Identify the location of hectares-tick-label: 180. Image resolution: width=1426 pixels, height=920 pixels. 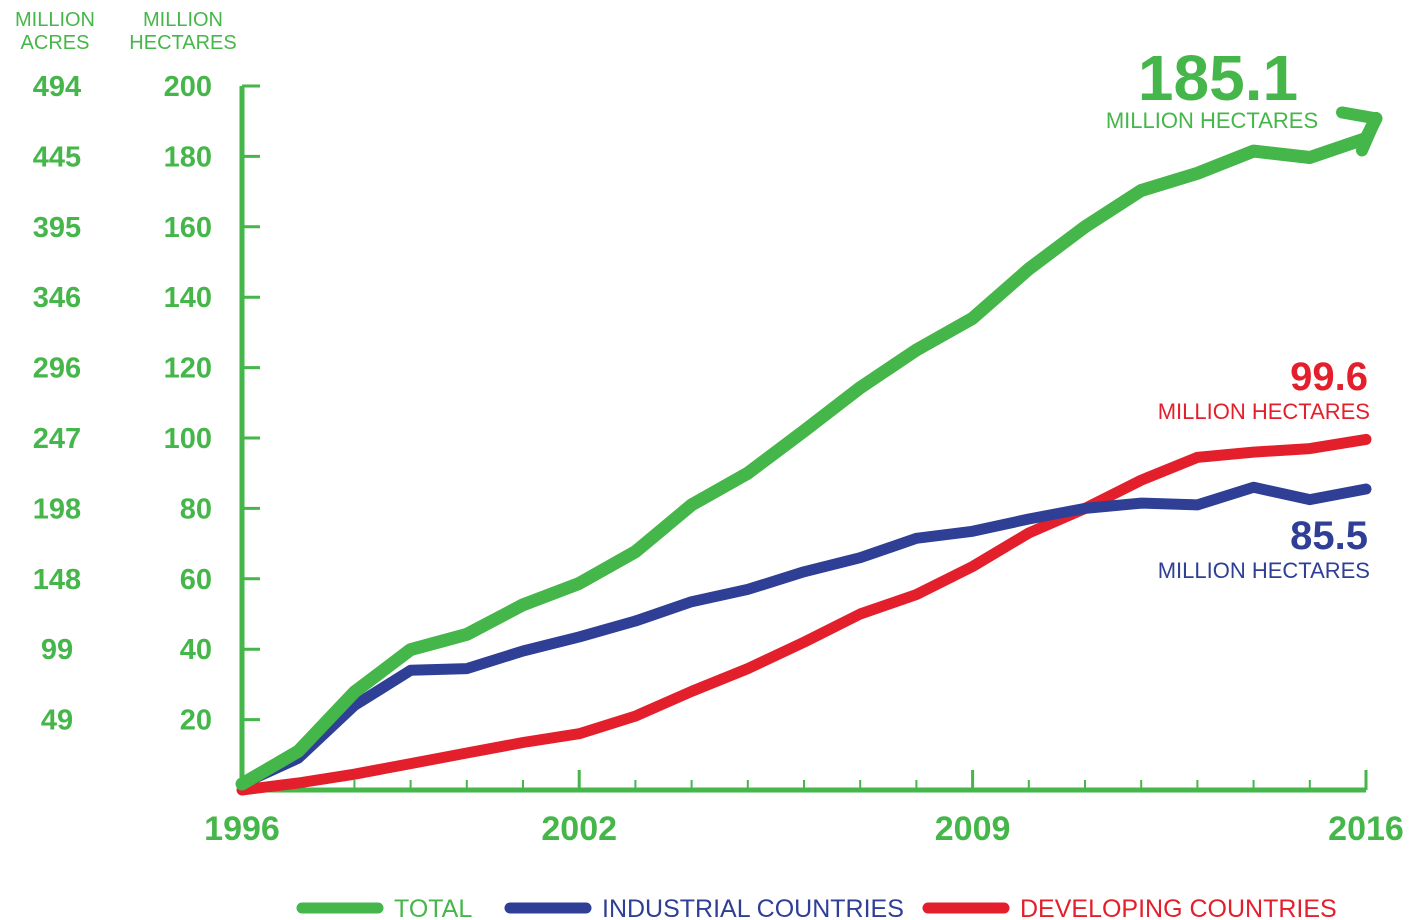
(188, 157).